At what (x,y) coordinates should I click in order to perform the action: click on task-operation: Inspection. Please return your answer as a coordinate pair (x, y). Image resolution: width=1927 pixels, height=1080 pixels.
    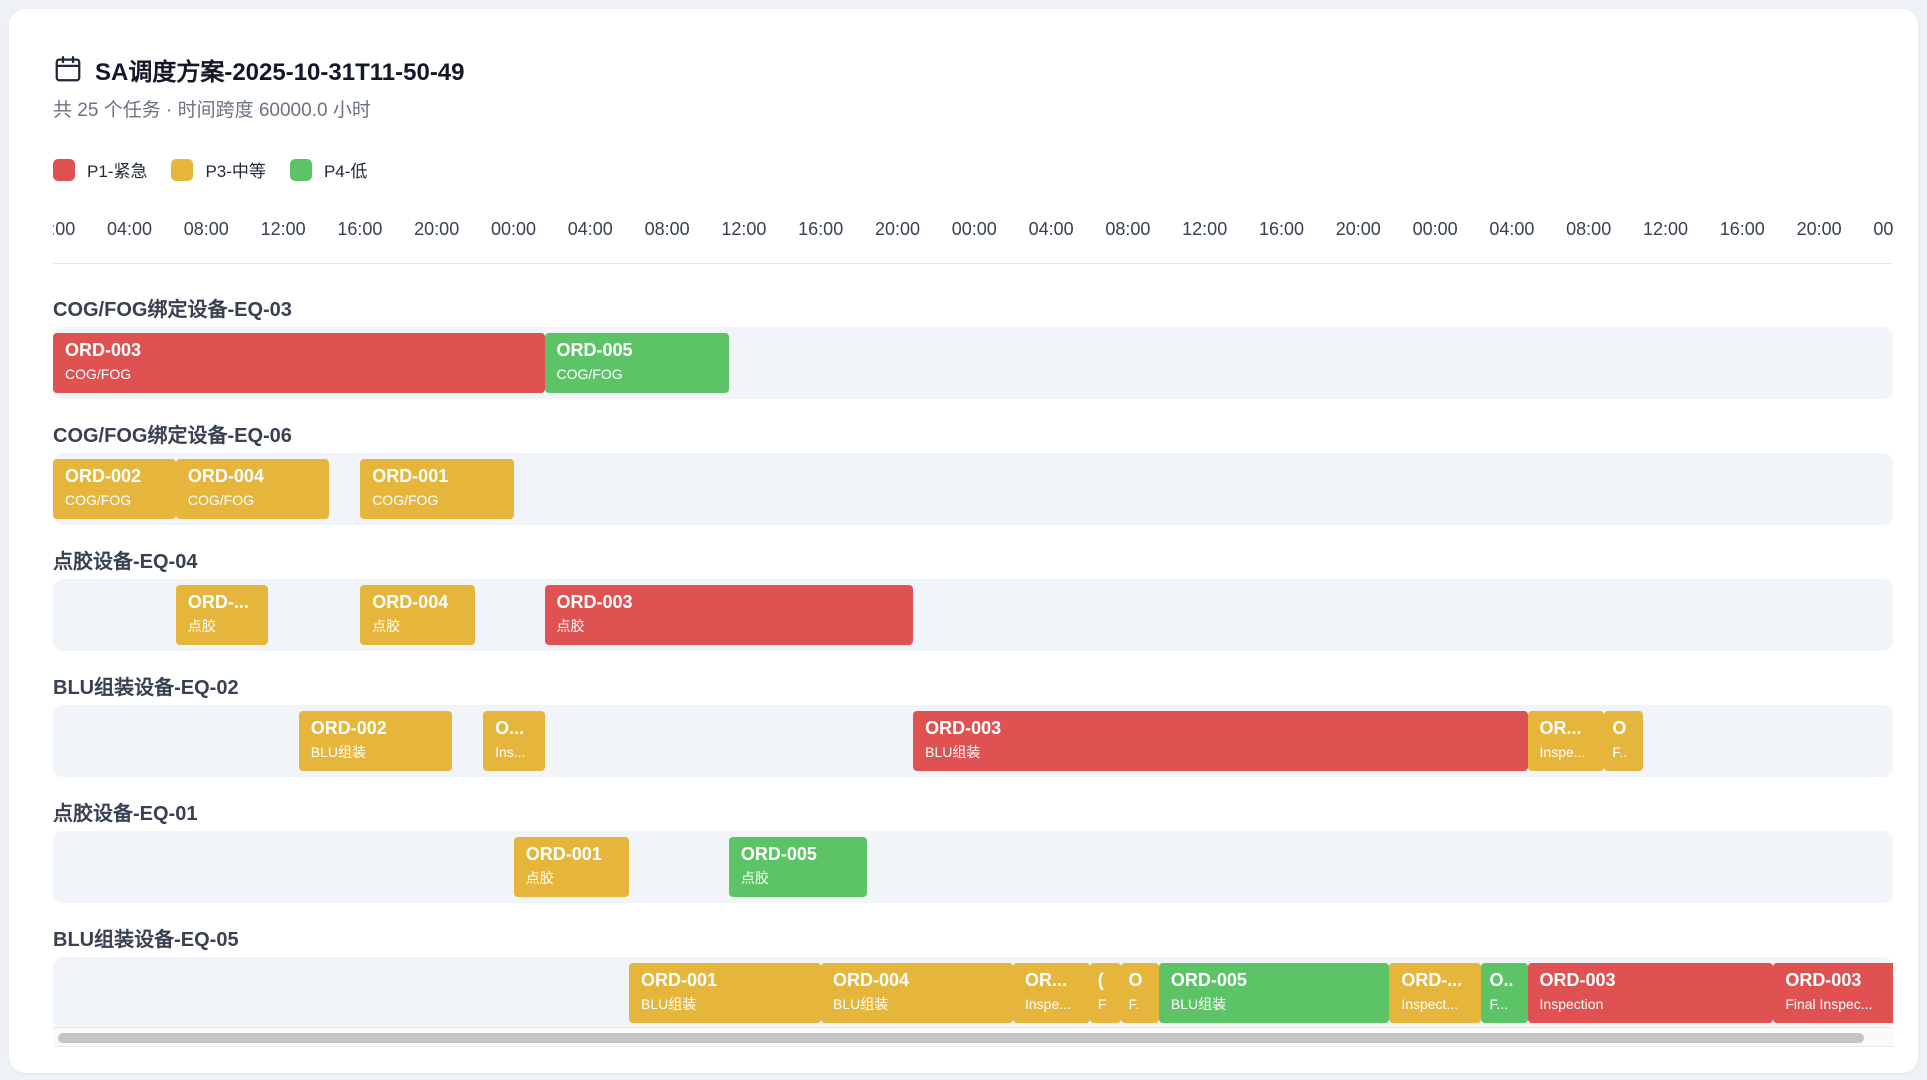
    Looking at the image, I should click on (1571, 1004).